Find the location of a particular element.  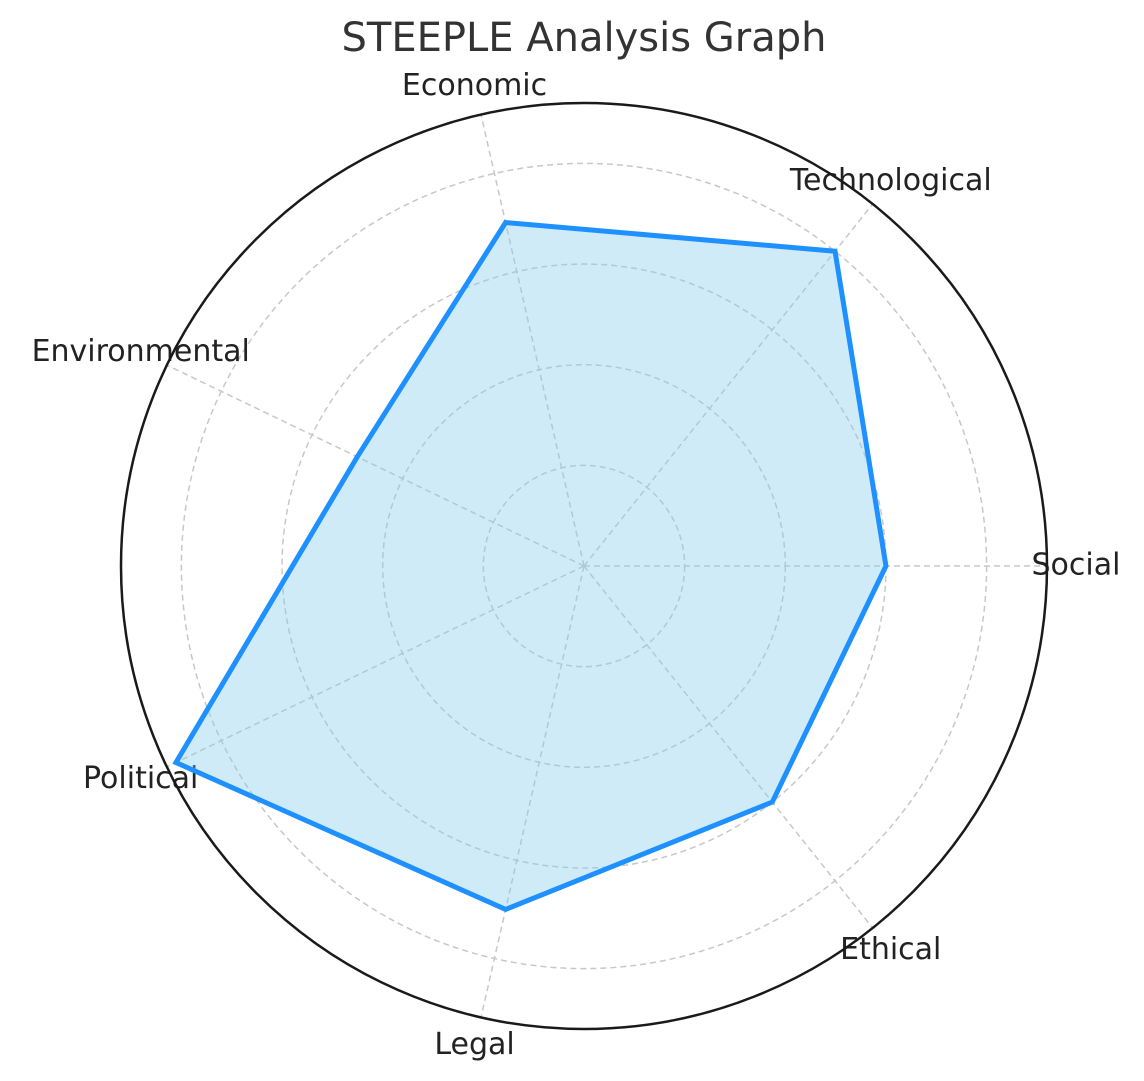

category-label: Economic is located at coordinates (474, 85).